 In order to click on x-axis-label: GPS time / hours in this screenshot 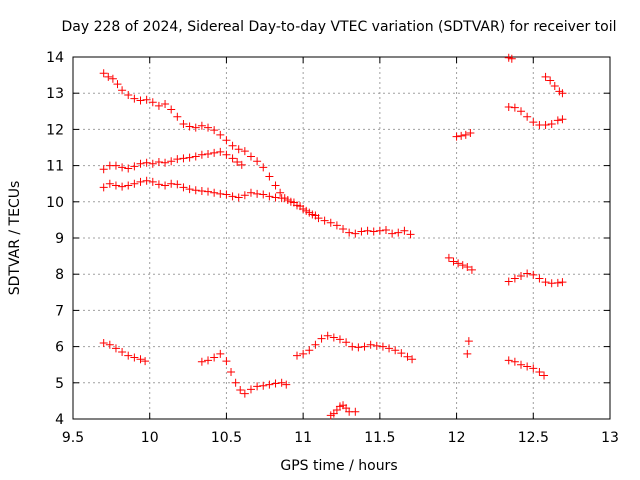, I will do `click(338, 466)`.